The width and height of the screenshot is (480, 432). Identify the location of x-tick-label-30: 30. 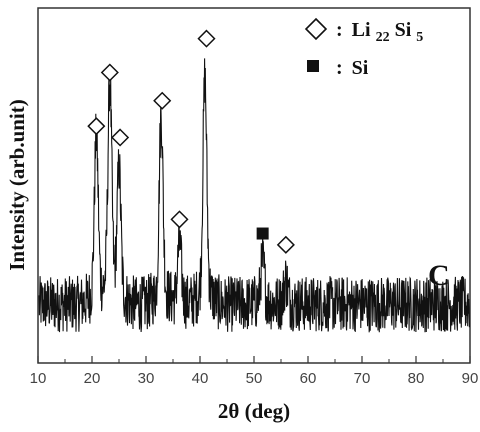
(146, 378).